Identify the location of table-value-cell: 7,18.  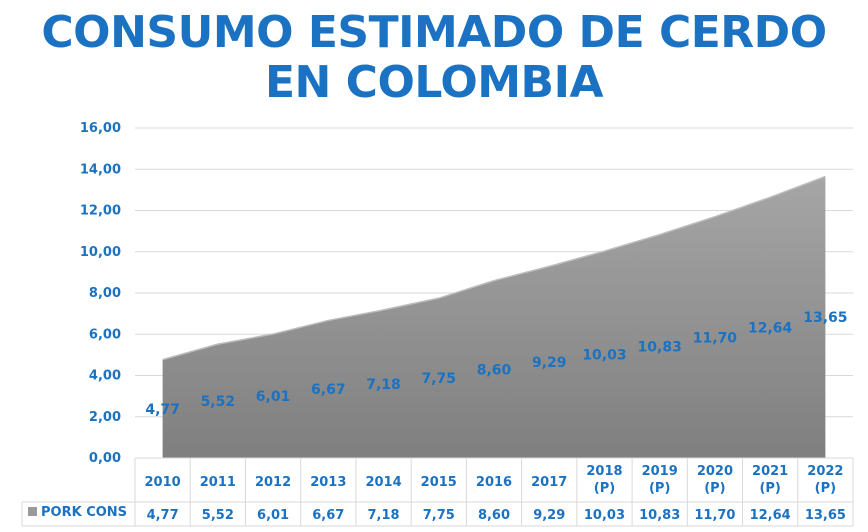
(383, 515).